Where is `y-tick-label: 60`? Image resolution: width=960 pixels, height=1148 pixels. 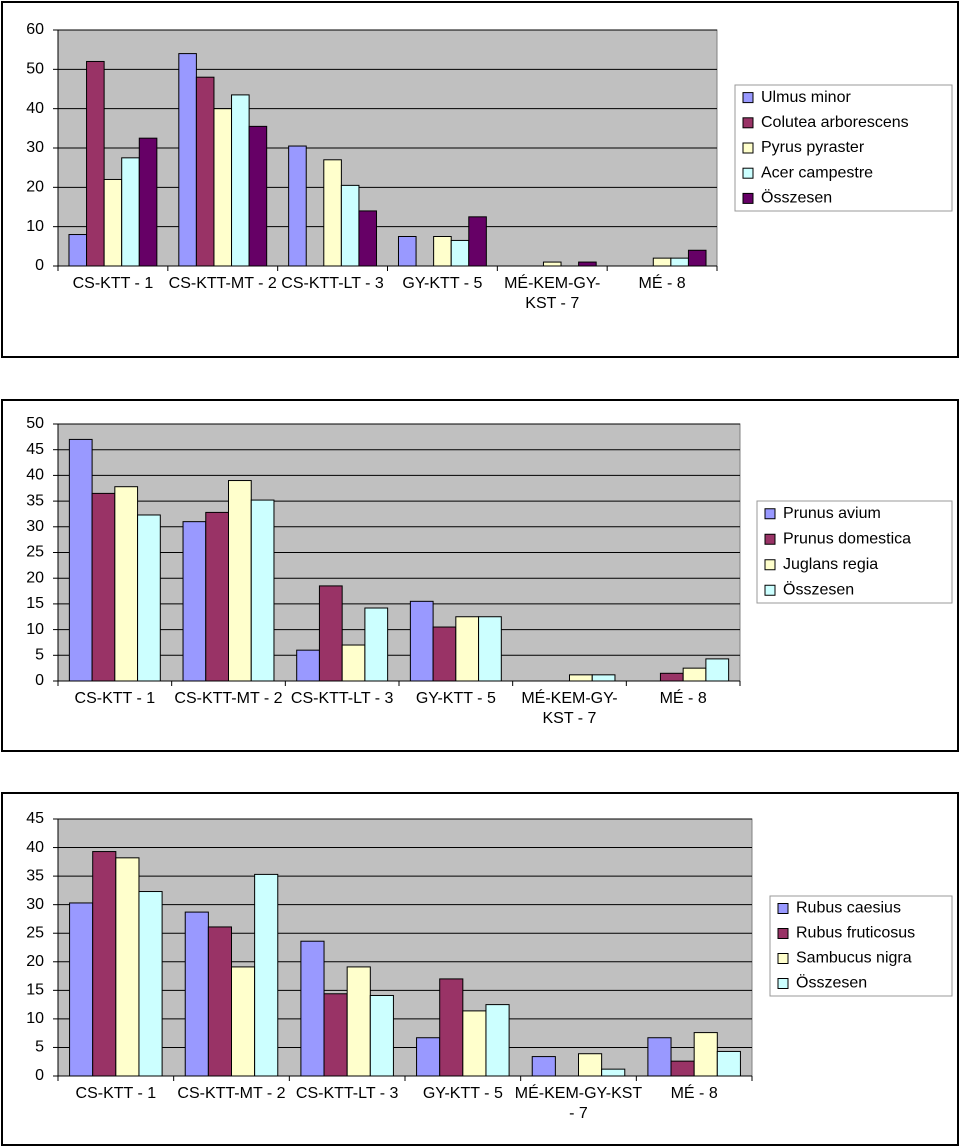 y-tick-label: 60 is located at coordinates (35, 29).